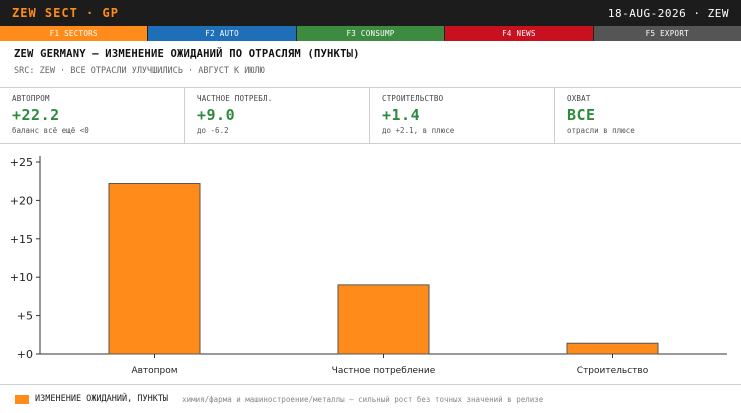 Image resolution: width=741 pixels, height=413 pixels. What do you see at coordinates (462, 115) in the screenshot?
I see `kpi-construction: СТРОИТЕЛЬСТВО +1.4 до +2.1, в плюсе` at bounding box center [462, 115].